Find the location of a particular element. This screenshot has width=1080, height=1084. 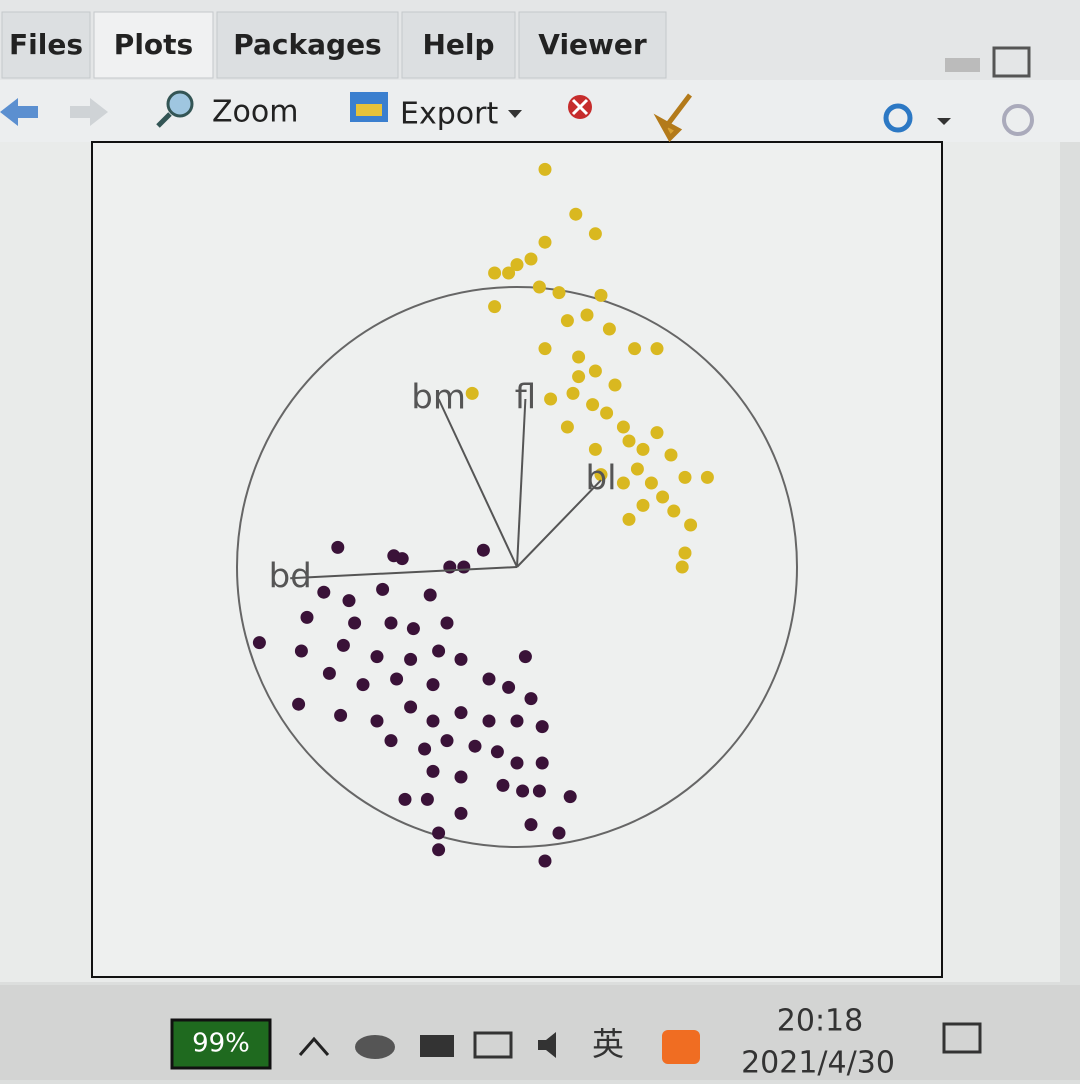

tab-label: Viewer is located at coordinates (592, 44).